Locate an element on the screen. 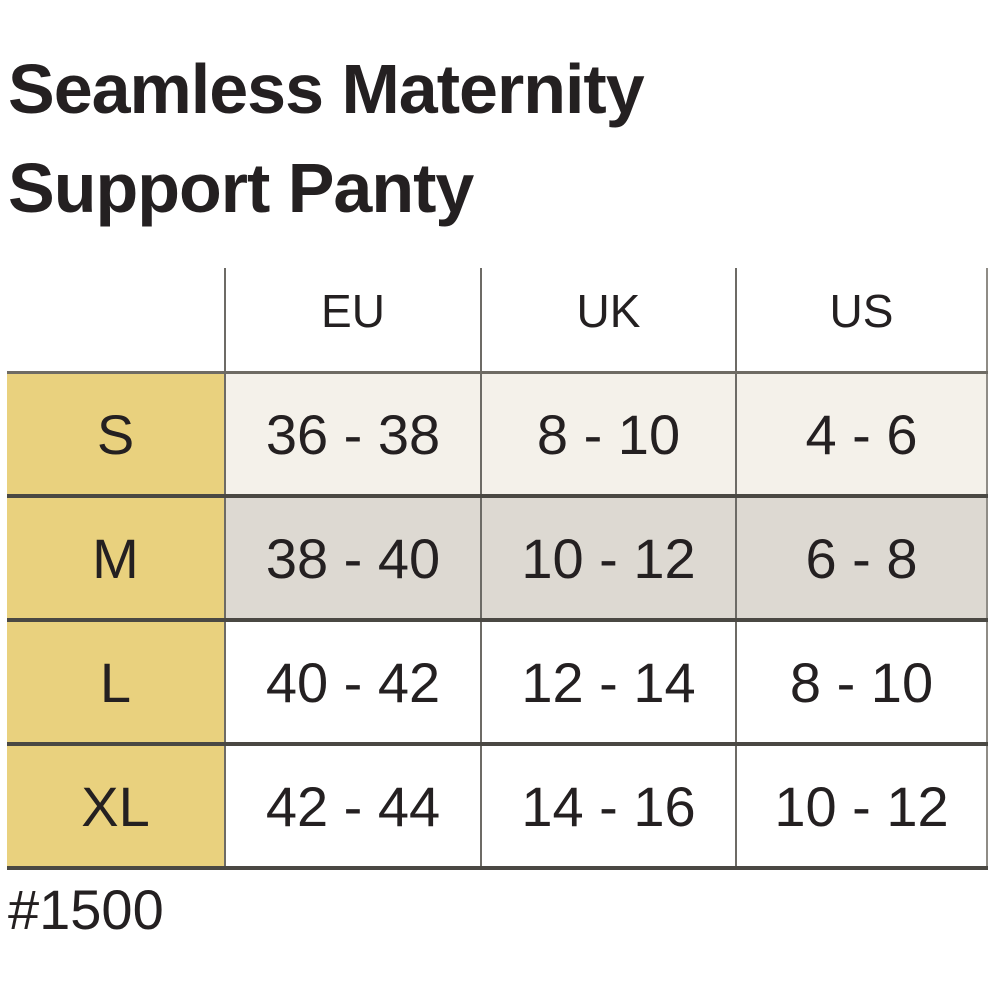 The width and height of the screenshot is (1000, 1000). cell-l-eu: 40 - 42 is located at coordinates (352, 682).